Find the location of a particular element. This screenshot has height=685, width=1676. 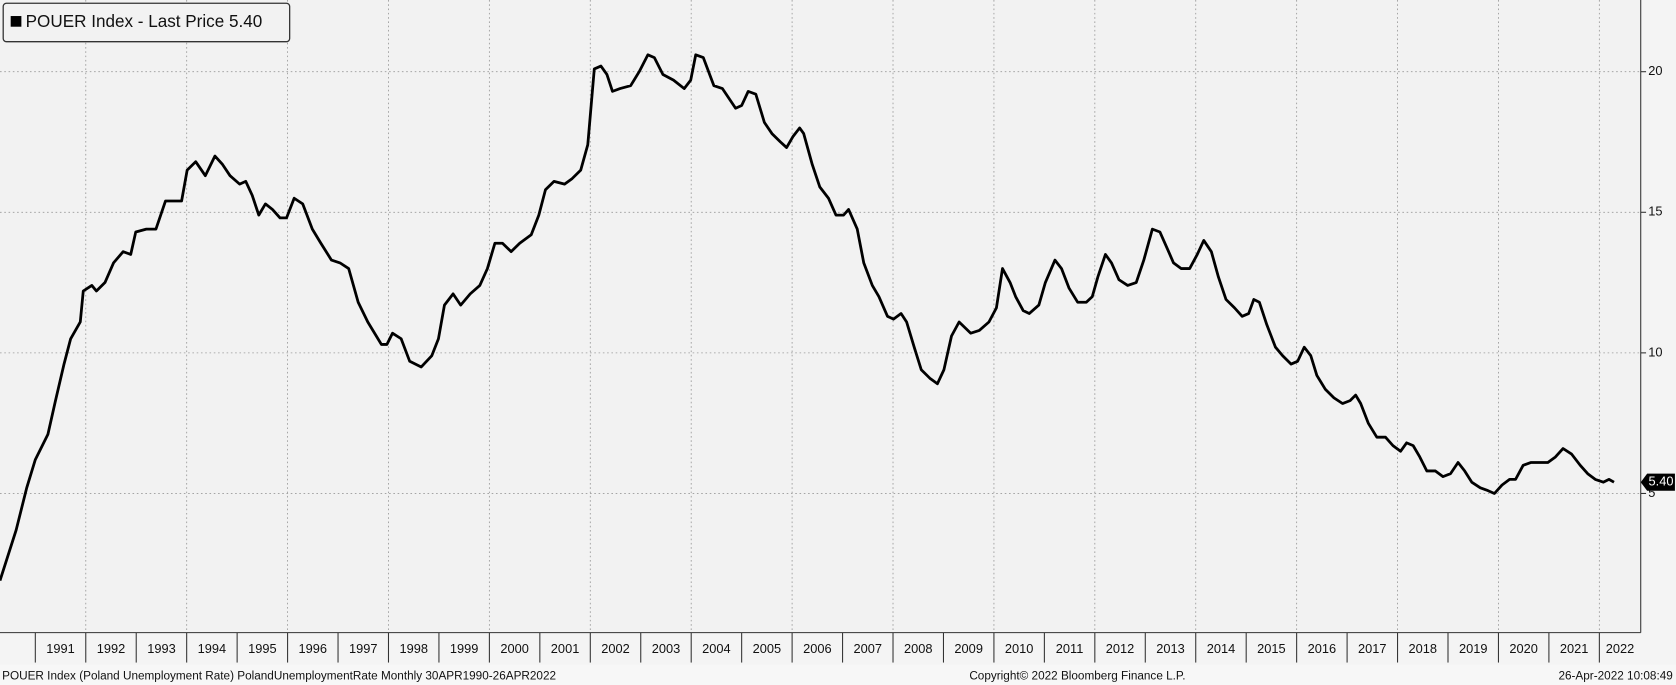

x-tick-label: 1994 is located at coordinates (212, 648).